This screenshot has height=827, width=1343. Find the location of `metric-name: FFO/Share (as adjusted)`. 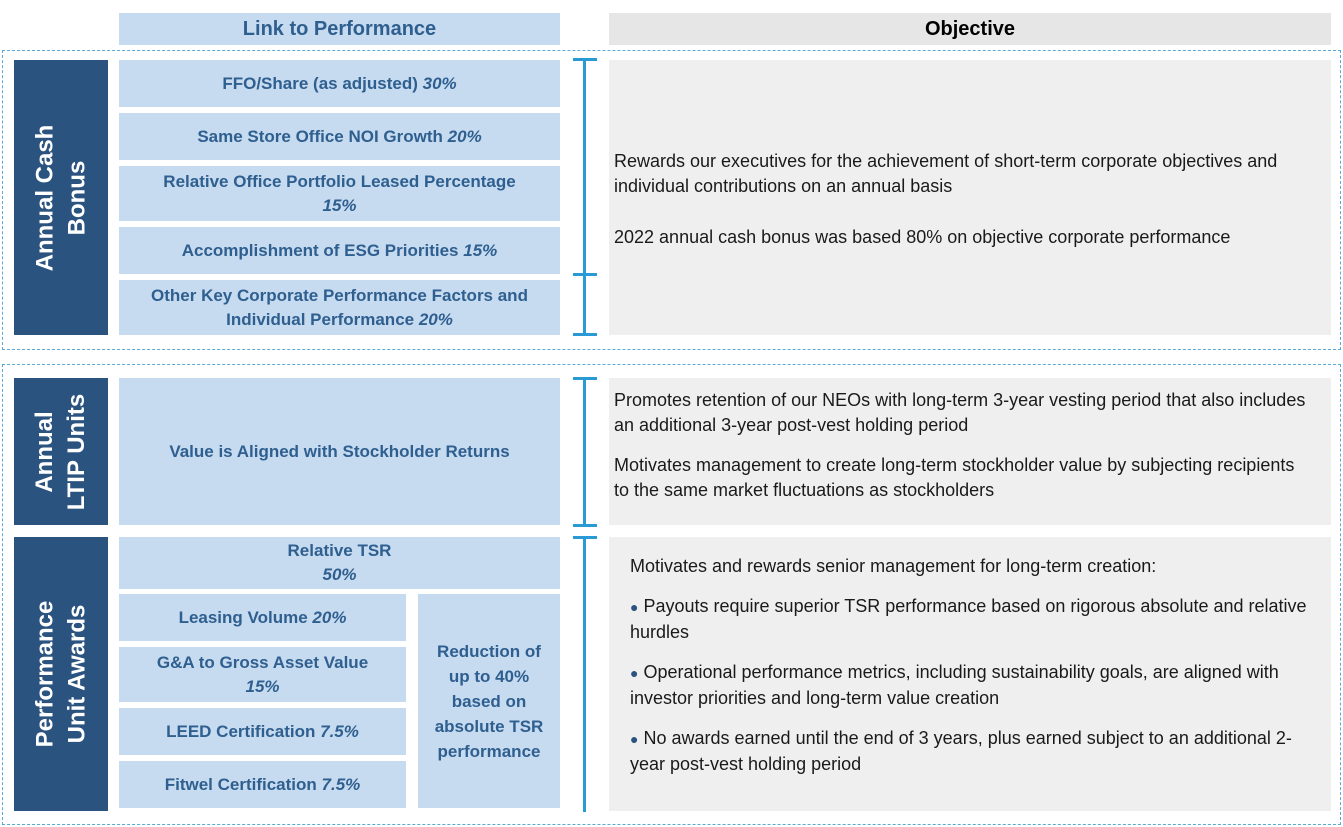

metric-name: FFO/Share (as adjusted) is located at coordinates (320, 83).